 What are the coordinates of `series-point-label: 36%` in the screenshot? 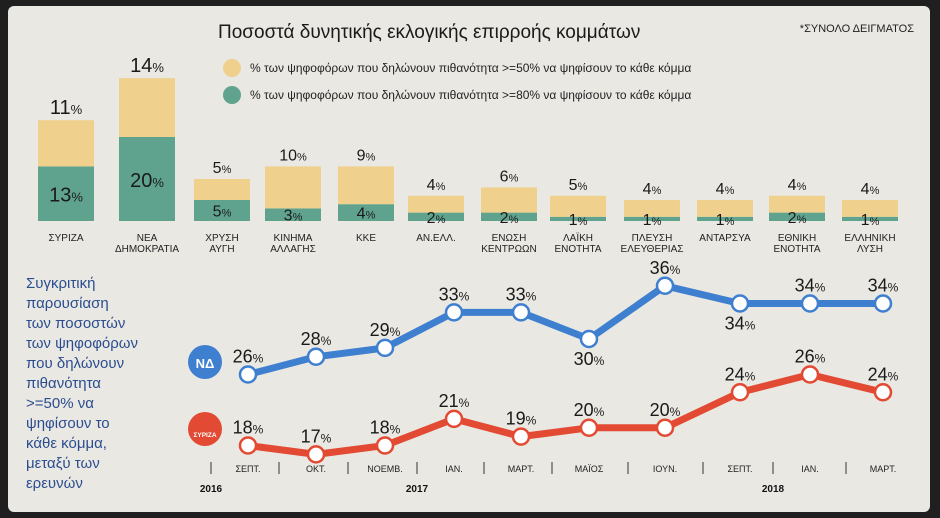 It's located at (665, 268).